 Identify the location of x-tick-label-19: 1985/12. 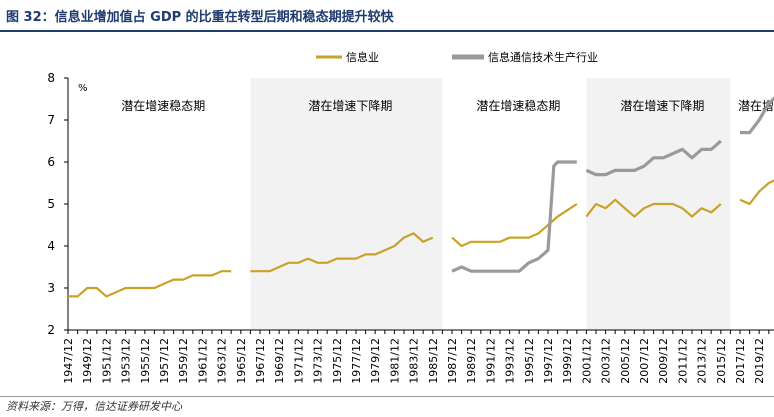
(433, 361).